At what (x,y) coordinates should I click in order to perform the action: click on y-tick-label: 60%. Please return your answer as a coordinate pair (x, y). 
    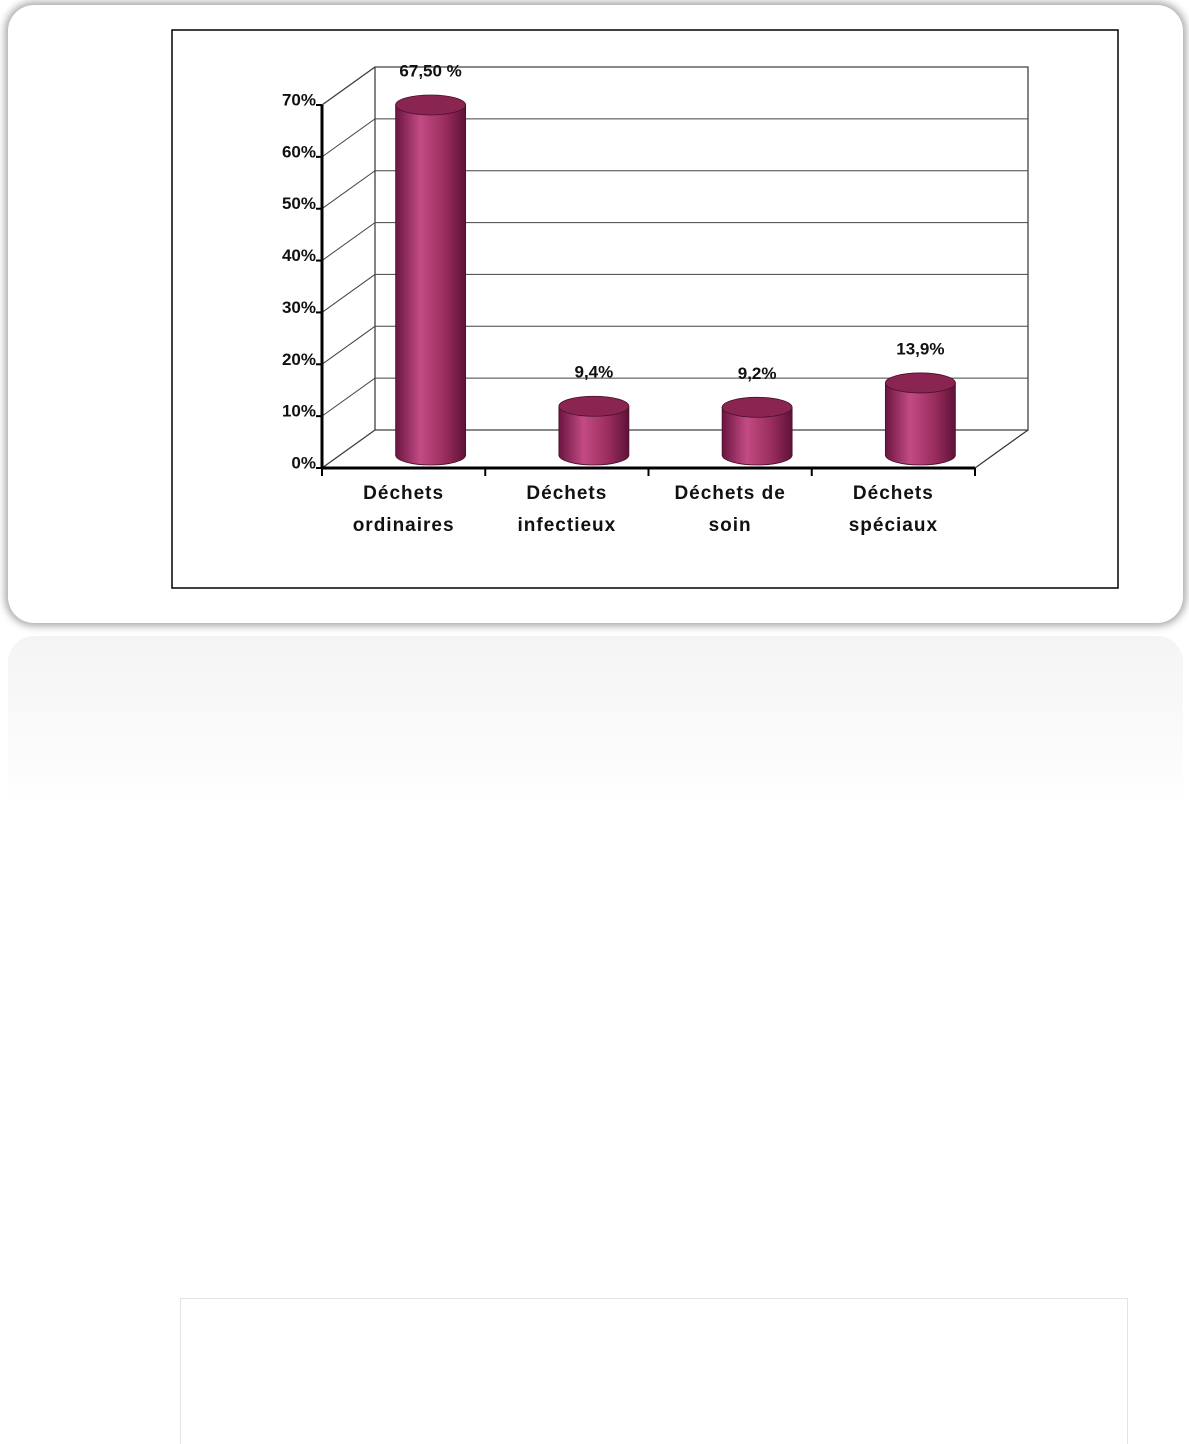
    Looking at the image, I should click on (299, 151).